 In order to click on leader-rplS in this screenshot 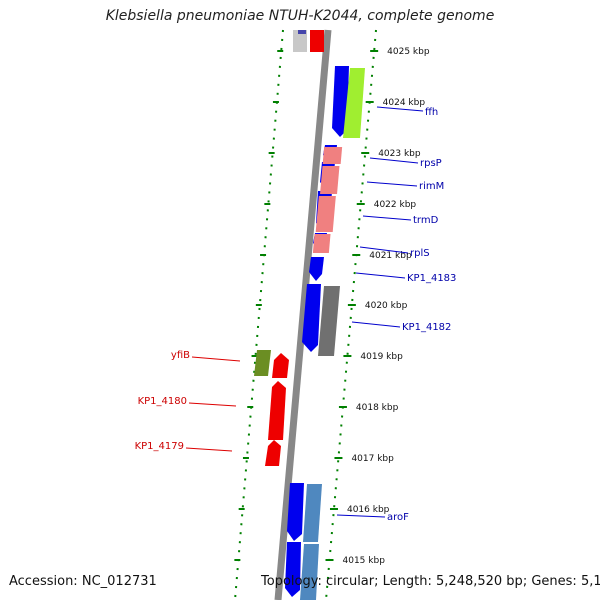, I will do `click(384, 250)`.